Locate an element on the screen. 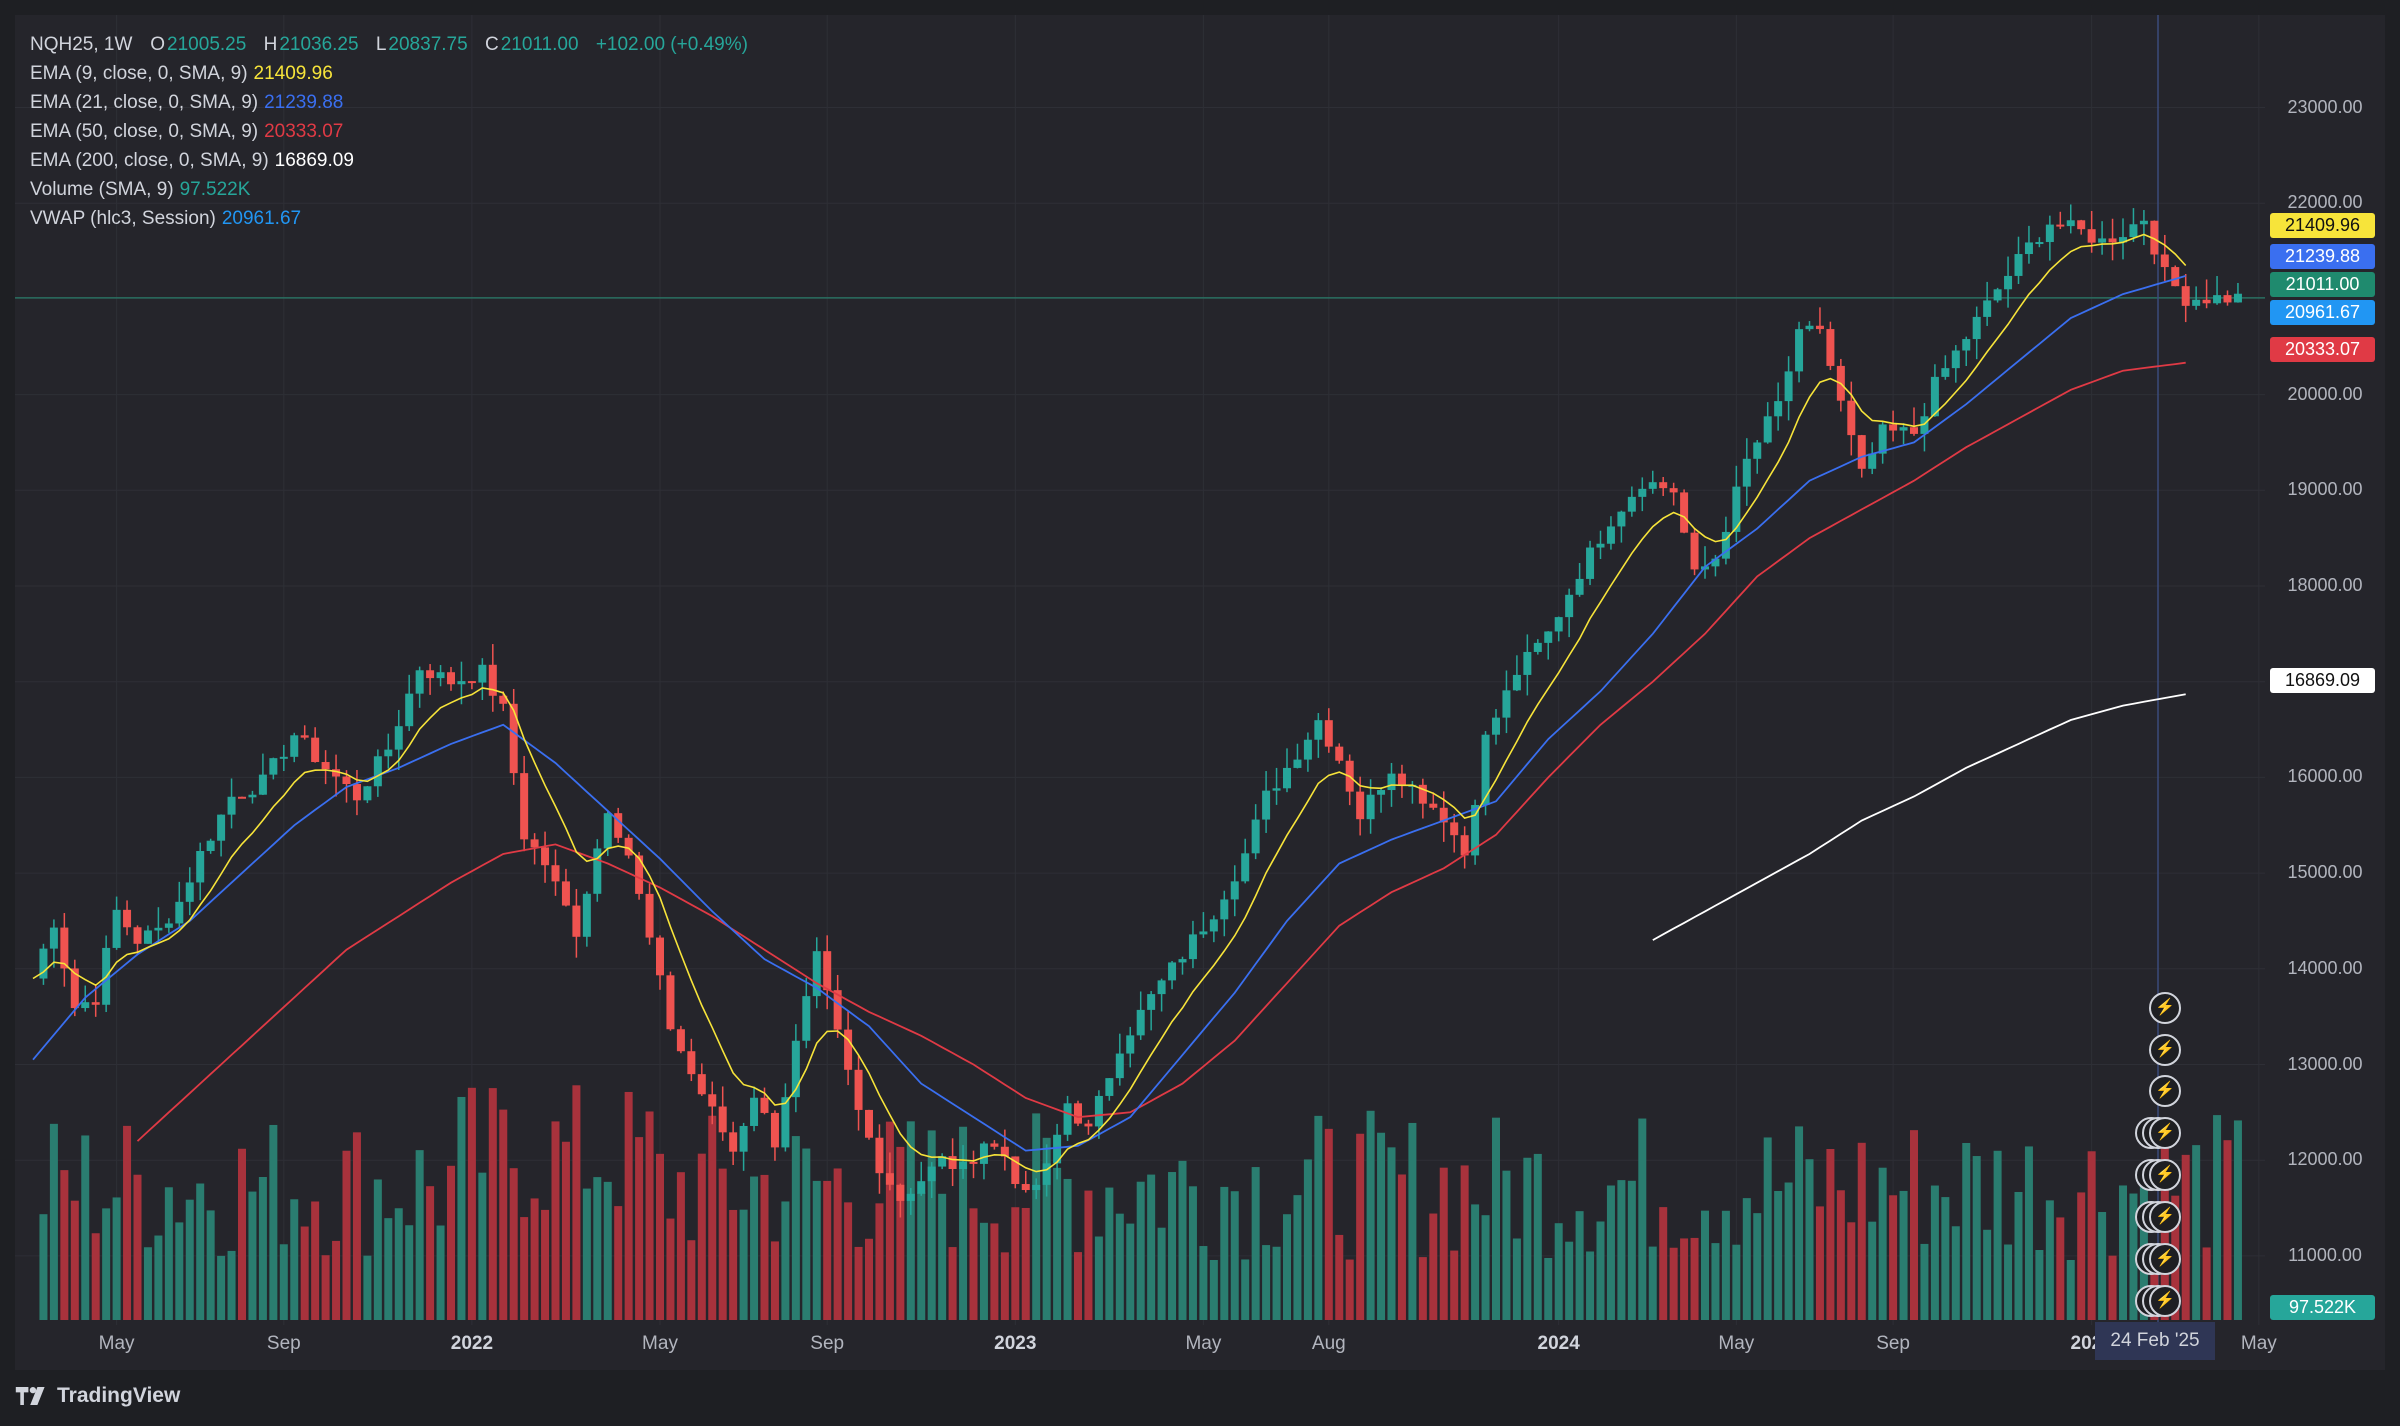 The image size is (2400, 1426). ema21-value: 21239.88 is located at coordinates (304, 102).